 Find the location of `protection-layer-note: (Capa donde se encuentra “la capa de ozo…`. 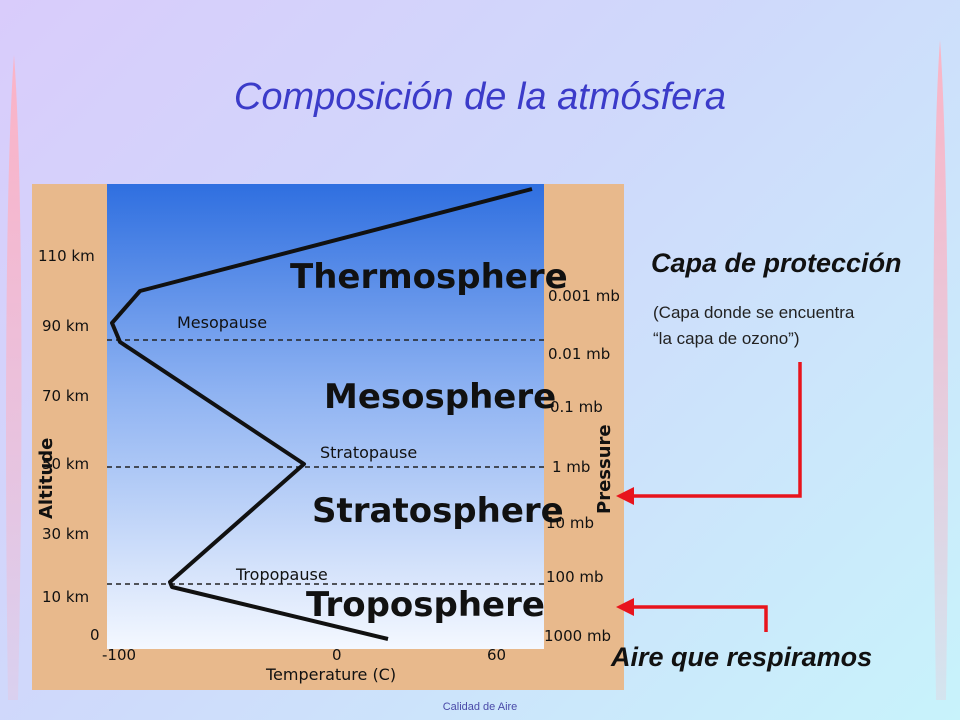

protection-layer-note: (Capa donde se encuentra “la capa de ozo… is located at coordinates (753, 326).